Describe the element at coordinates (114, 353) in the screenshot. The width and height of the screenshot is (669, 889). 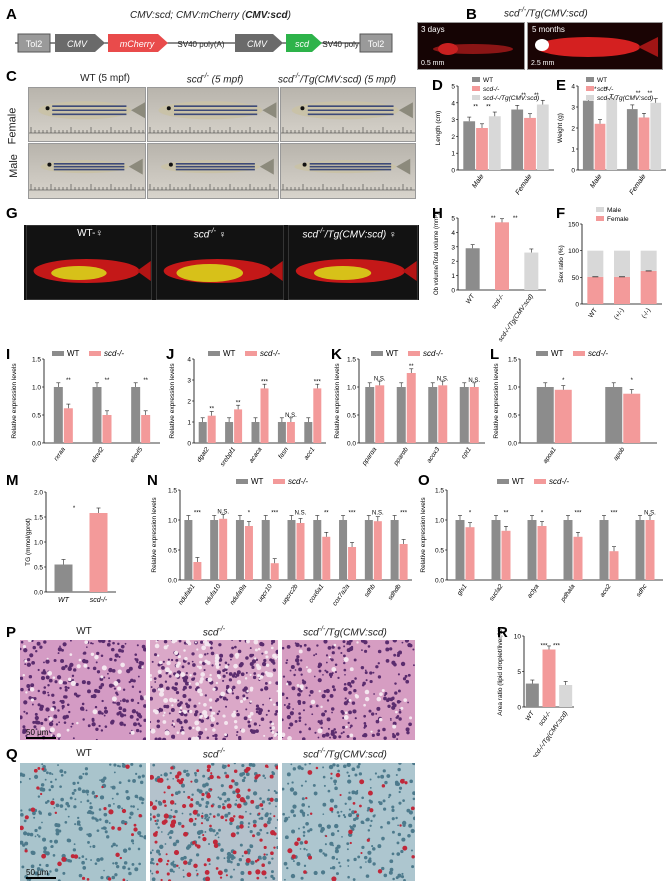
I see `legend-label: scd-/-` at that location.